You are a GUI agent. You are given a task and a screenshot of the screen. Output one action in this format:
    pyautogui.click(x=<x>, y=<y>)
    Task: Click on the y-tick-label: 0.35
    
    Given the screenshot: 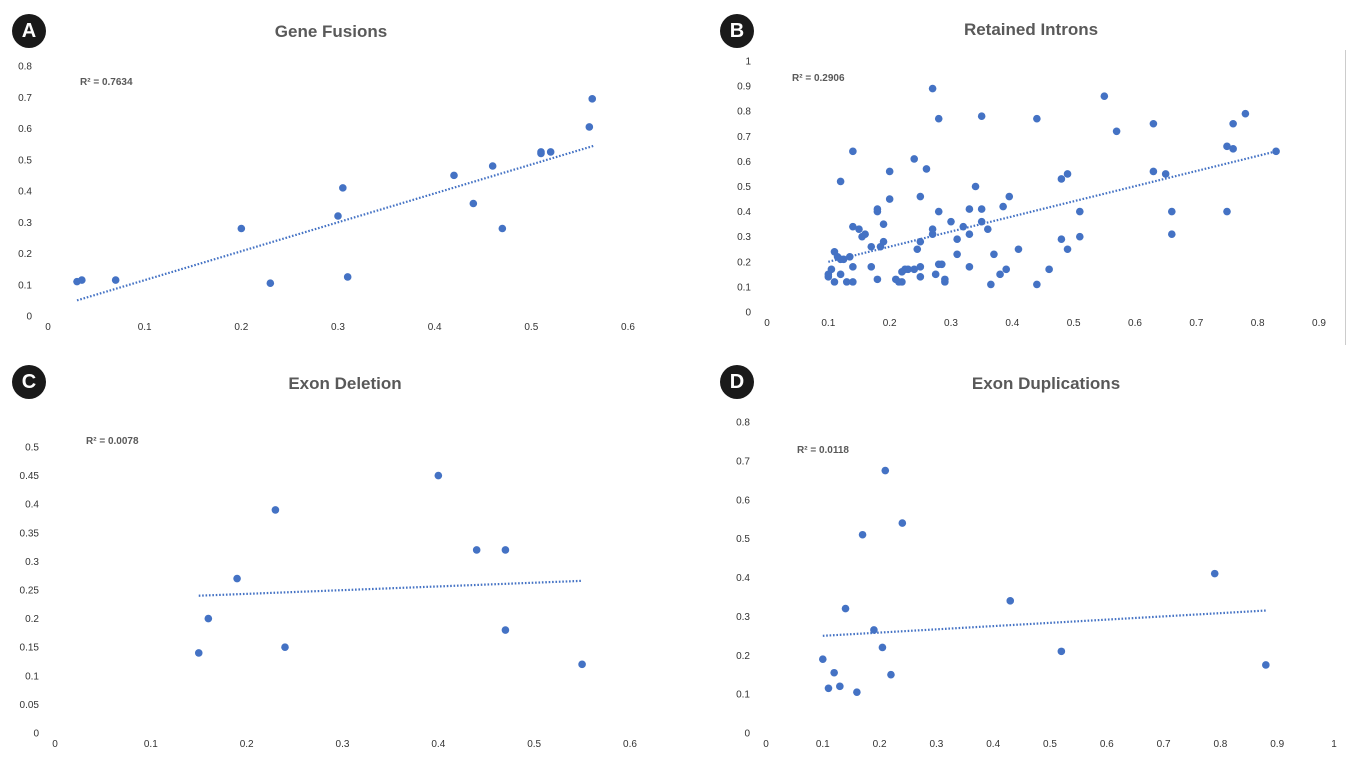 What is the action you would take?
    pyautogui.click(x=30, y=533)
    